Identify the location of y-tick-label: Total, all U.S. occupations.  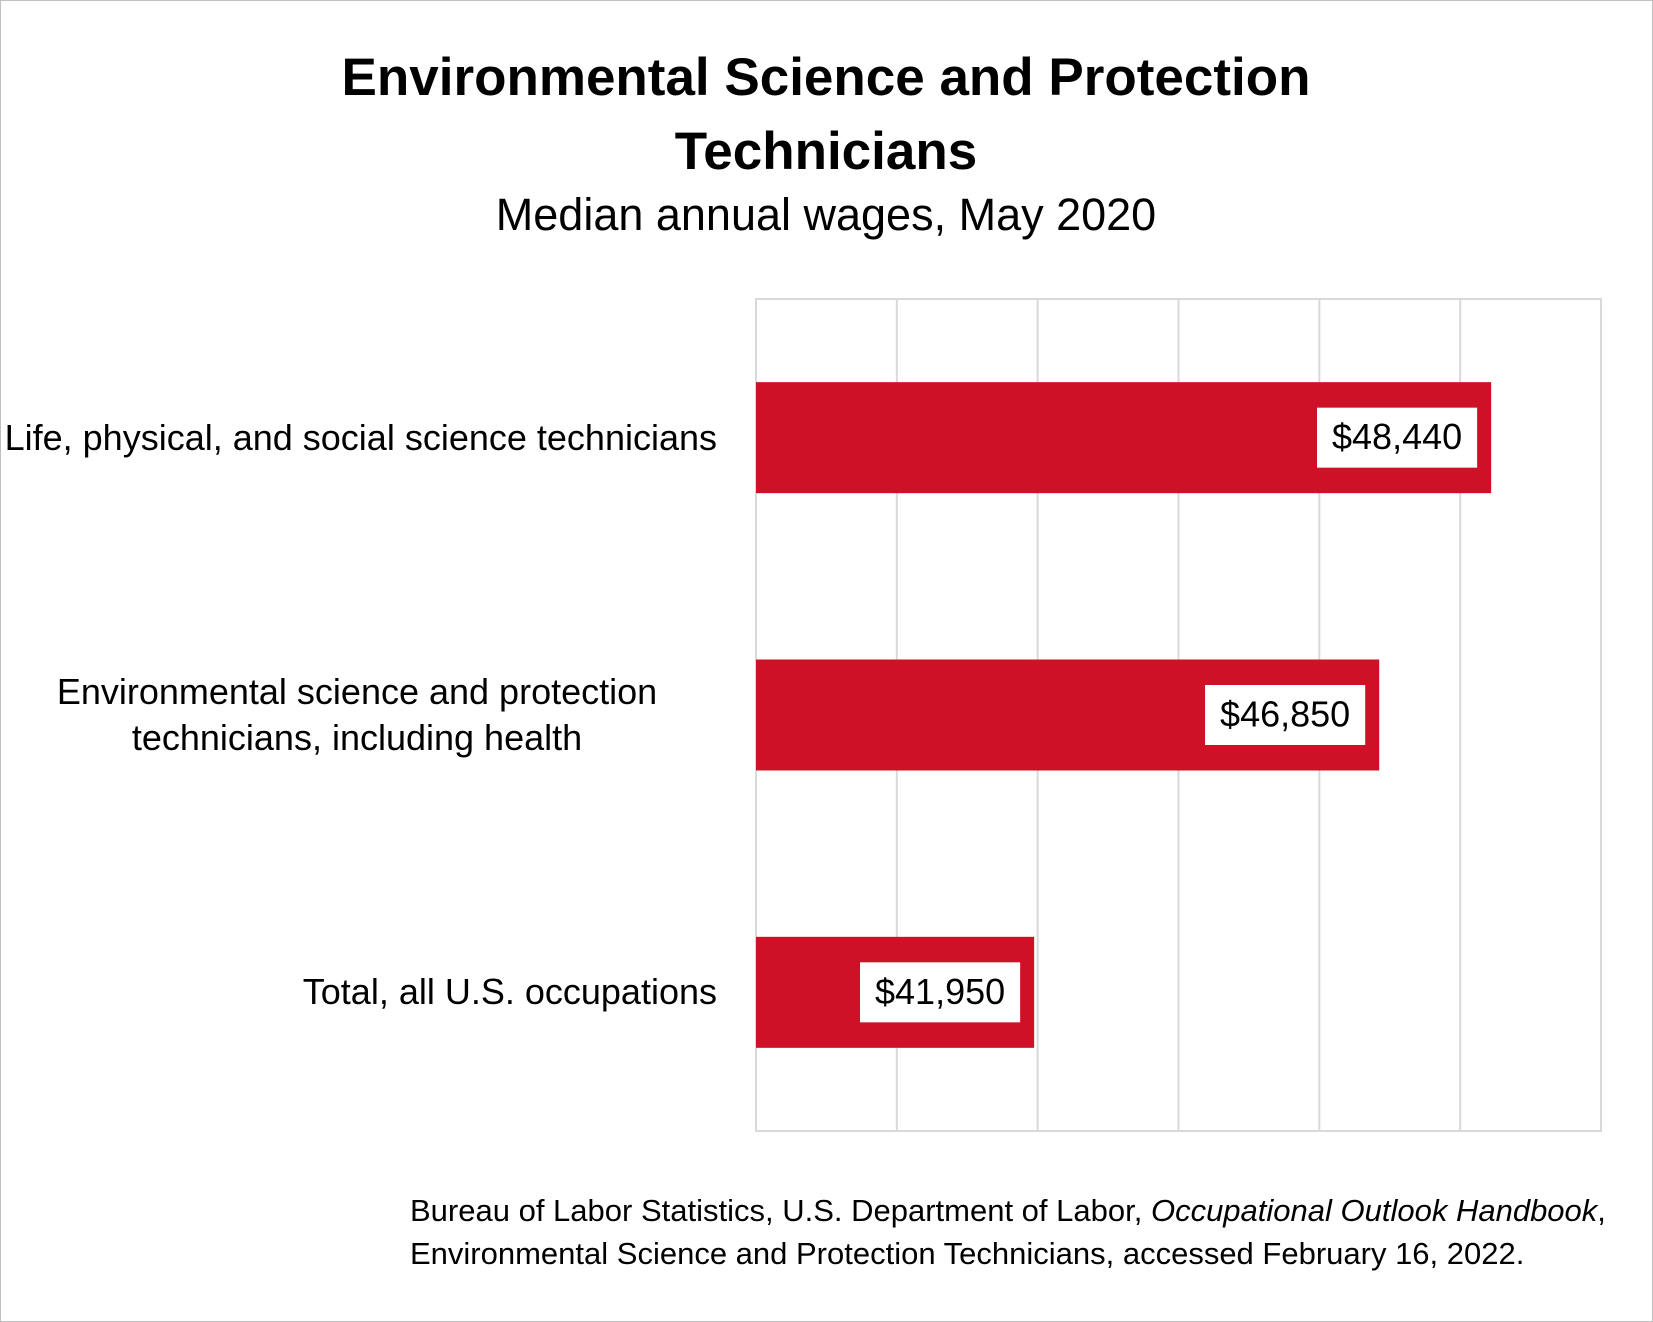
(509, 992).